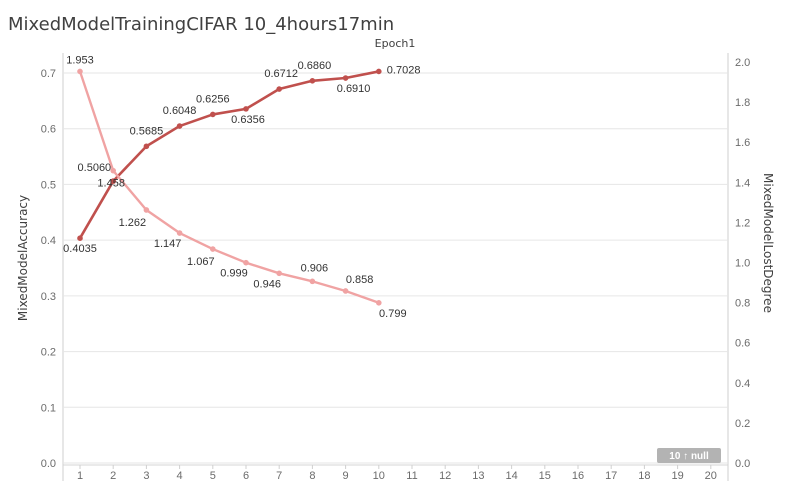 This screenshot has width=793, height=486. What do you see at coordinates (354, 89) in the screenshot?
I see `accuracy-data-label: 0.6910` at bounding box center [354, 89].